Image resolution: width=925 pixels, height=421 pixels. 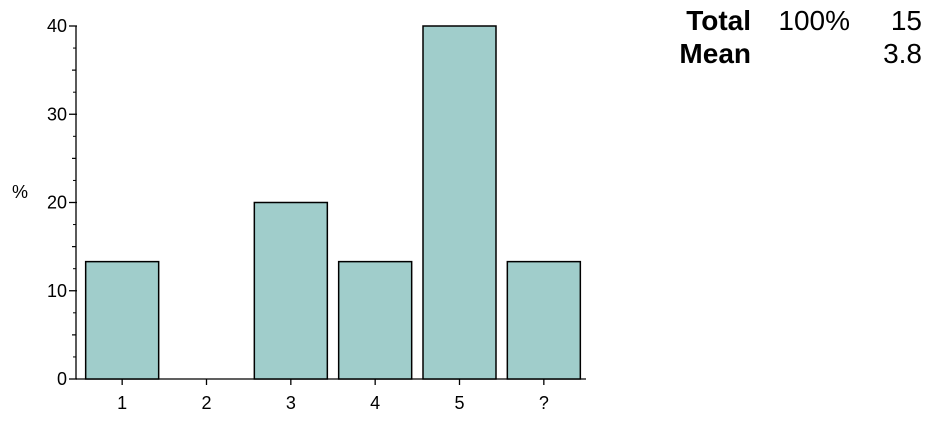 I want to click on summary-row-mean: Mean 3.8, so click(x=782, y=53).